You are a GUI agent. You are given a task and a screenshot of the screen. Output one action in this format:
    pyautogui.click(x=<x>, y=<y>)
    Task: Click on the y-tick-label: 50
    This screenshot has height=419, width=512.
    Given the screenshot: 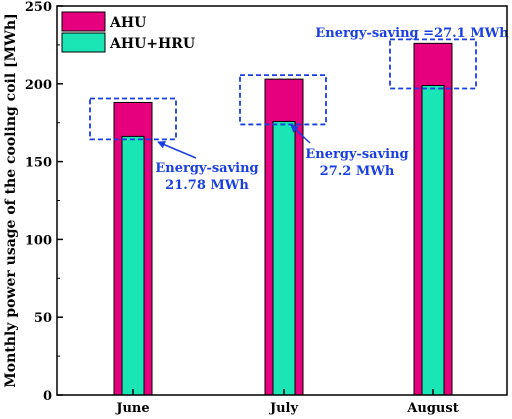 What is the action you would take?
    pyautogui.click(x=43, y=318)
    